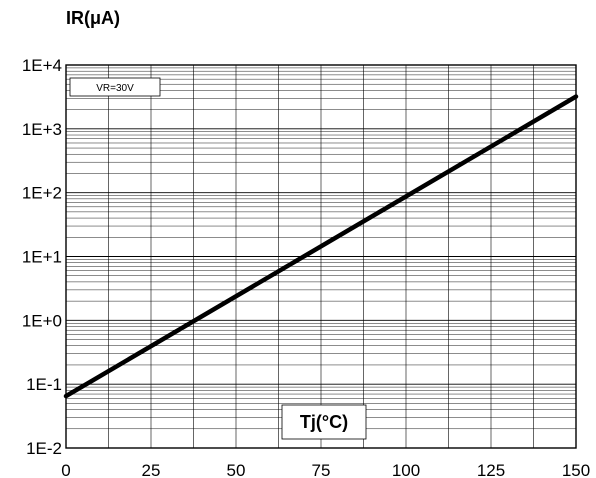  Describe the element at coordinates (576, 469) in the screenshot. I see `x-tick-label: 150` at that location.